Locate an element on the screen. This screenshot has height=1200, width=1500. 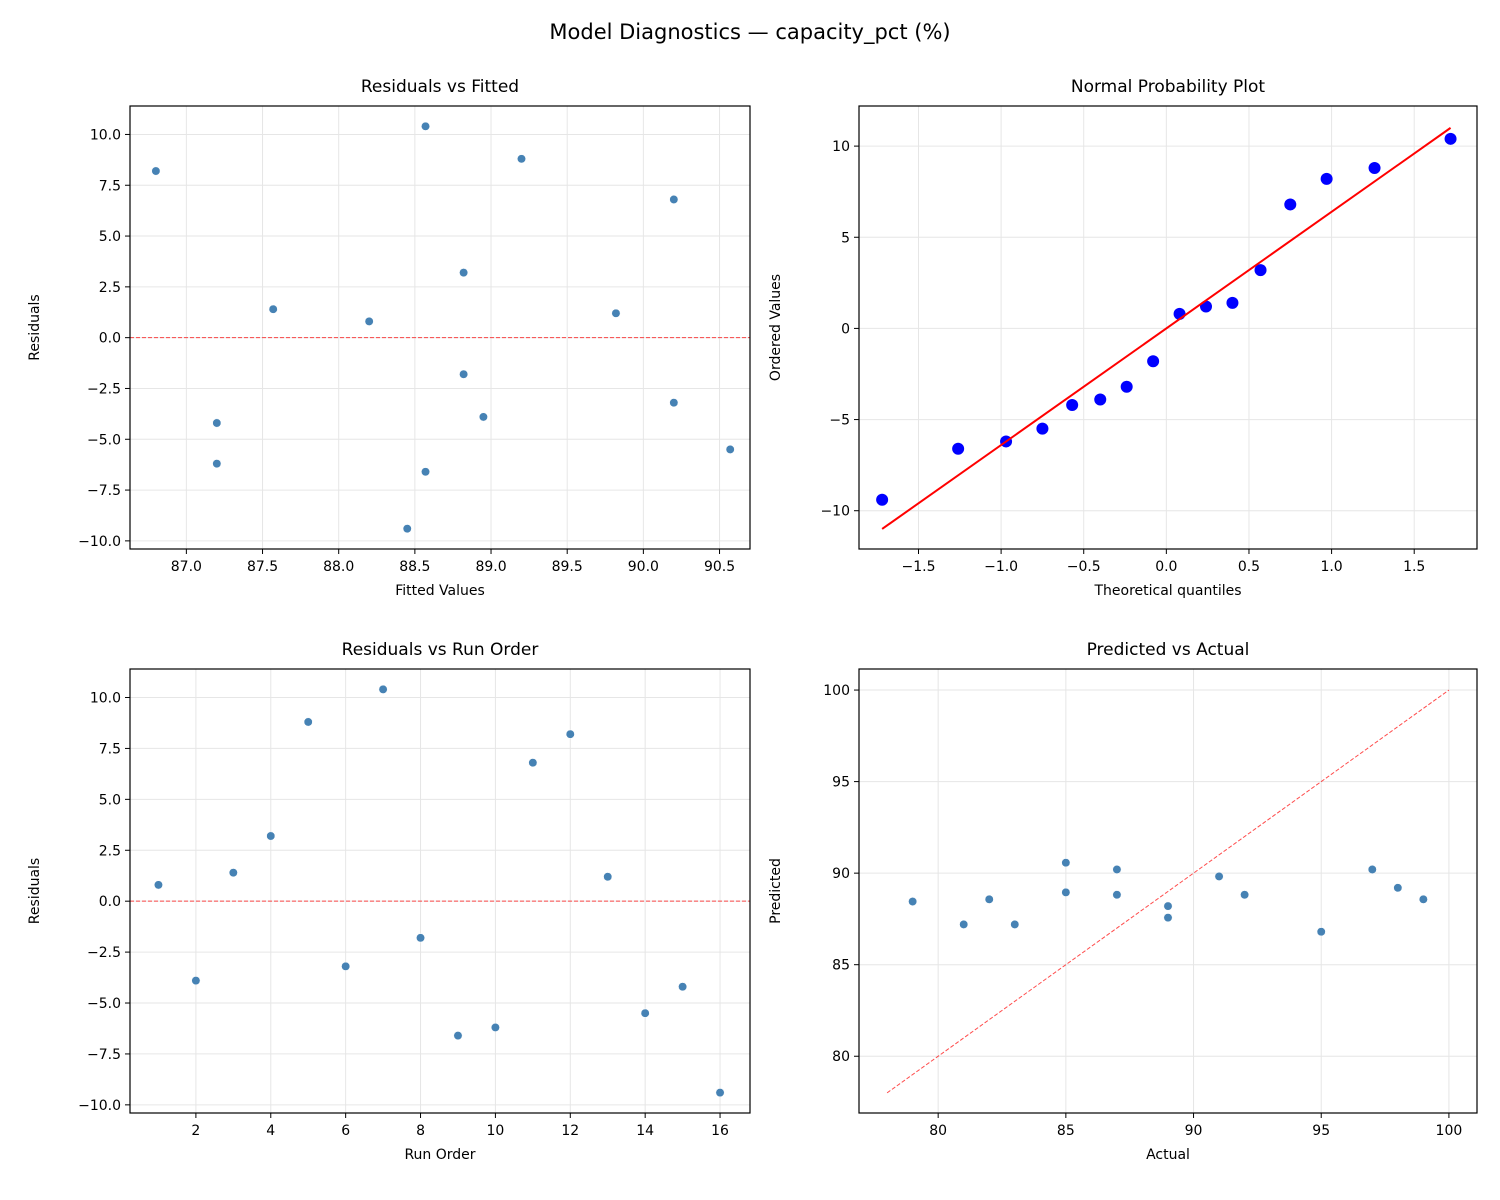
y-axis-label: Residuals is located at coordinates (35, 327).